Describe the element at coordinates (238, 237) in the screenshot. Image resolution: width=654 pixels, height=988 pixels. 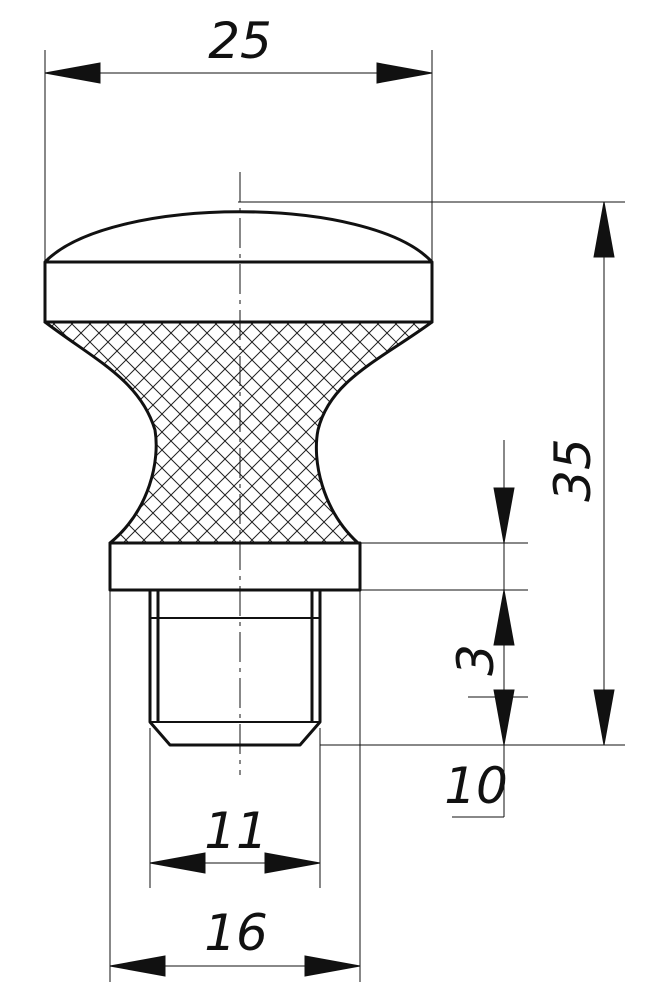
I see `dome-cap` at that location.